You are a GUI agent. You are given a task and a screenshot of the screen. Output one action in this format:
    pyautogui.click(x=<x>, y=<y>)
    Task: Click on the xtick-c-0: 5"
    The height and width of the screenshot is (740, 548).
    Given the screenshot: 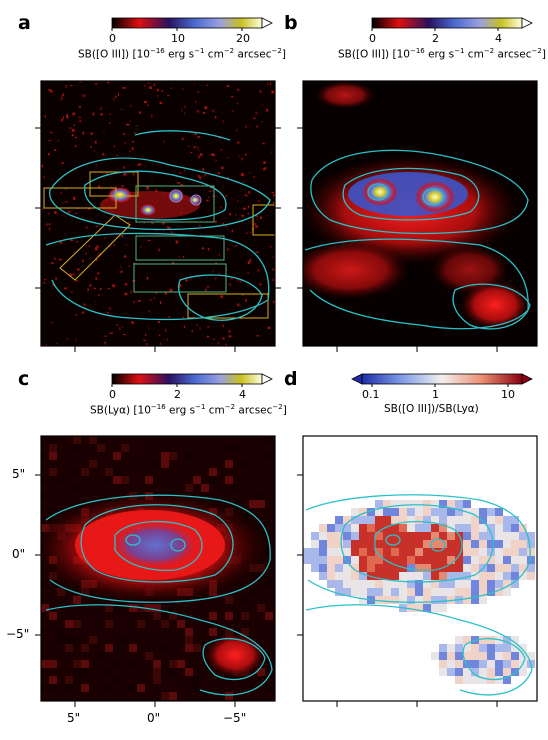 What is the action you would take?
    pyautogui.click(x=74, y=718)
    